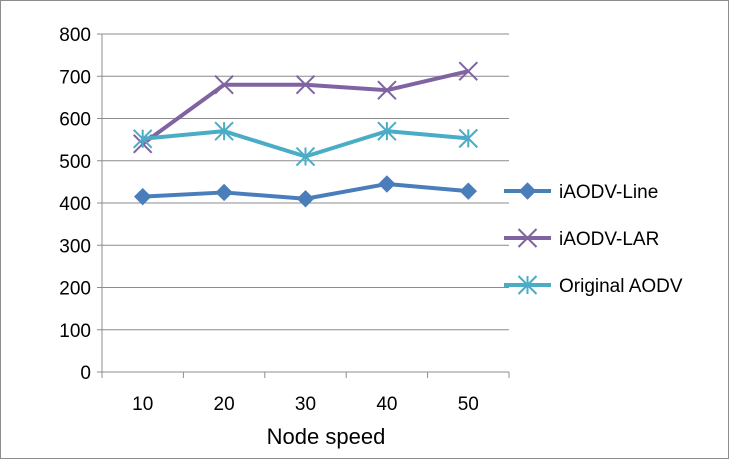 The height and width of the screenshot is (462, 731). I want to click on y-tick-label: 800, so click(75, 35).